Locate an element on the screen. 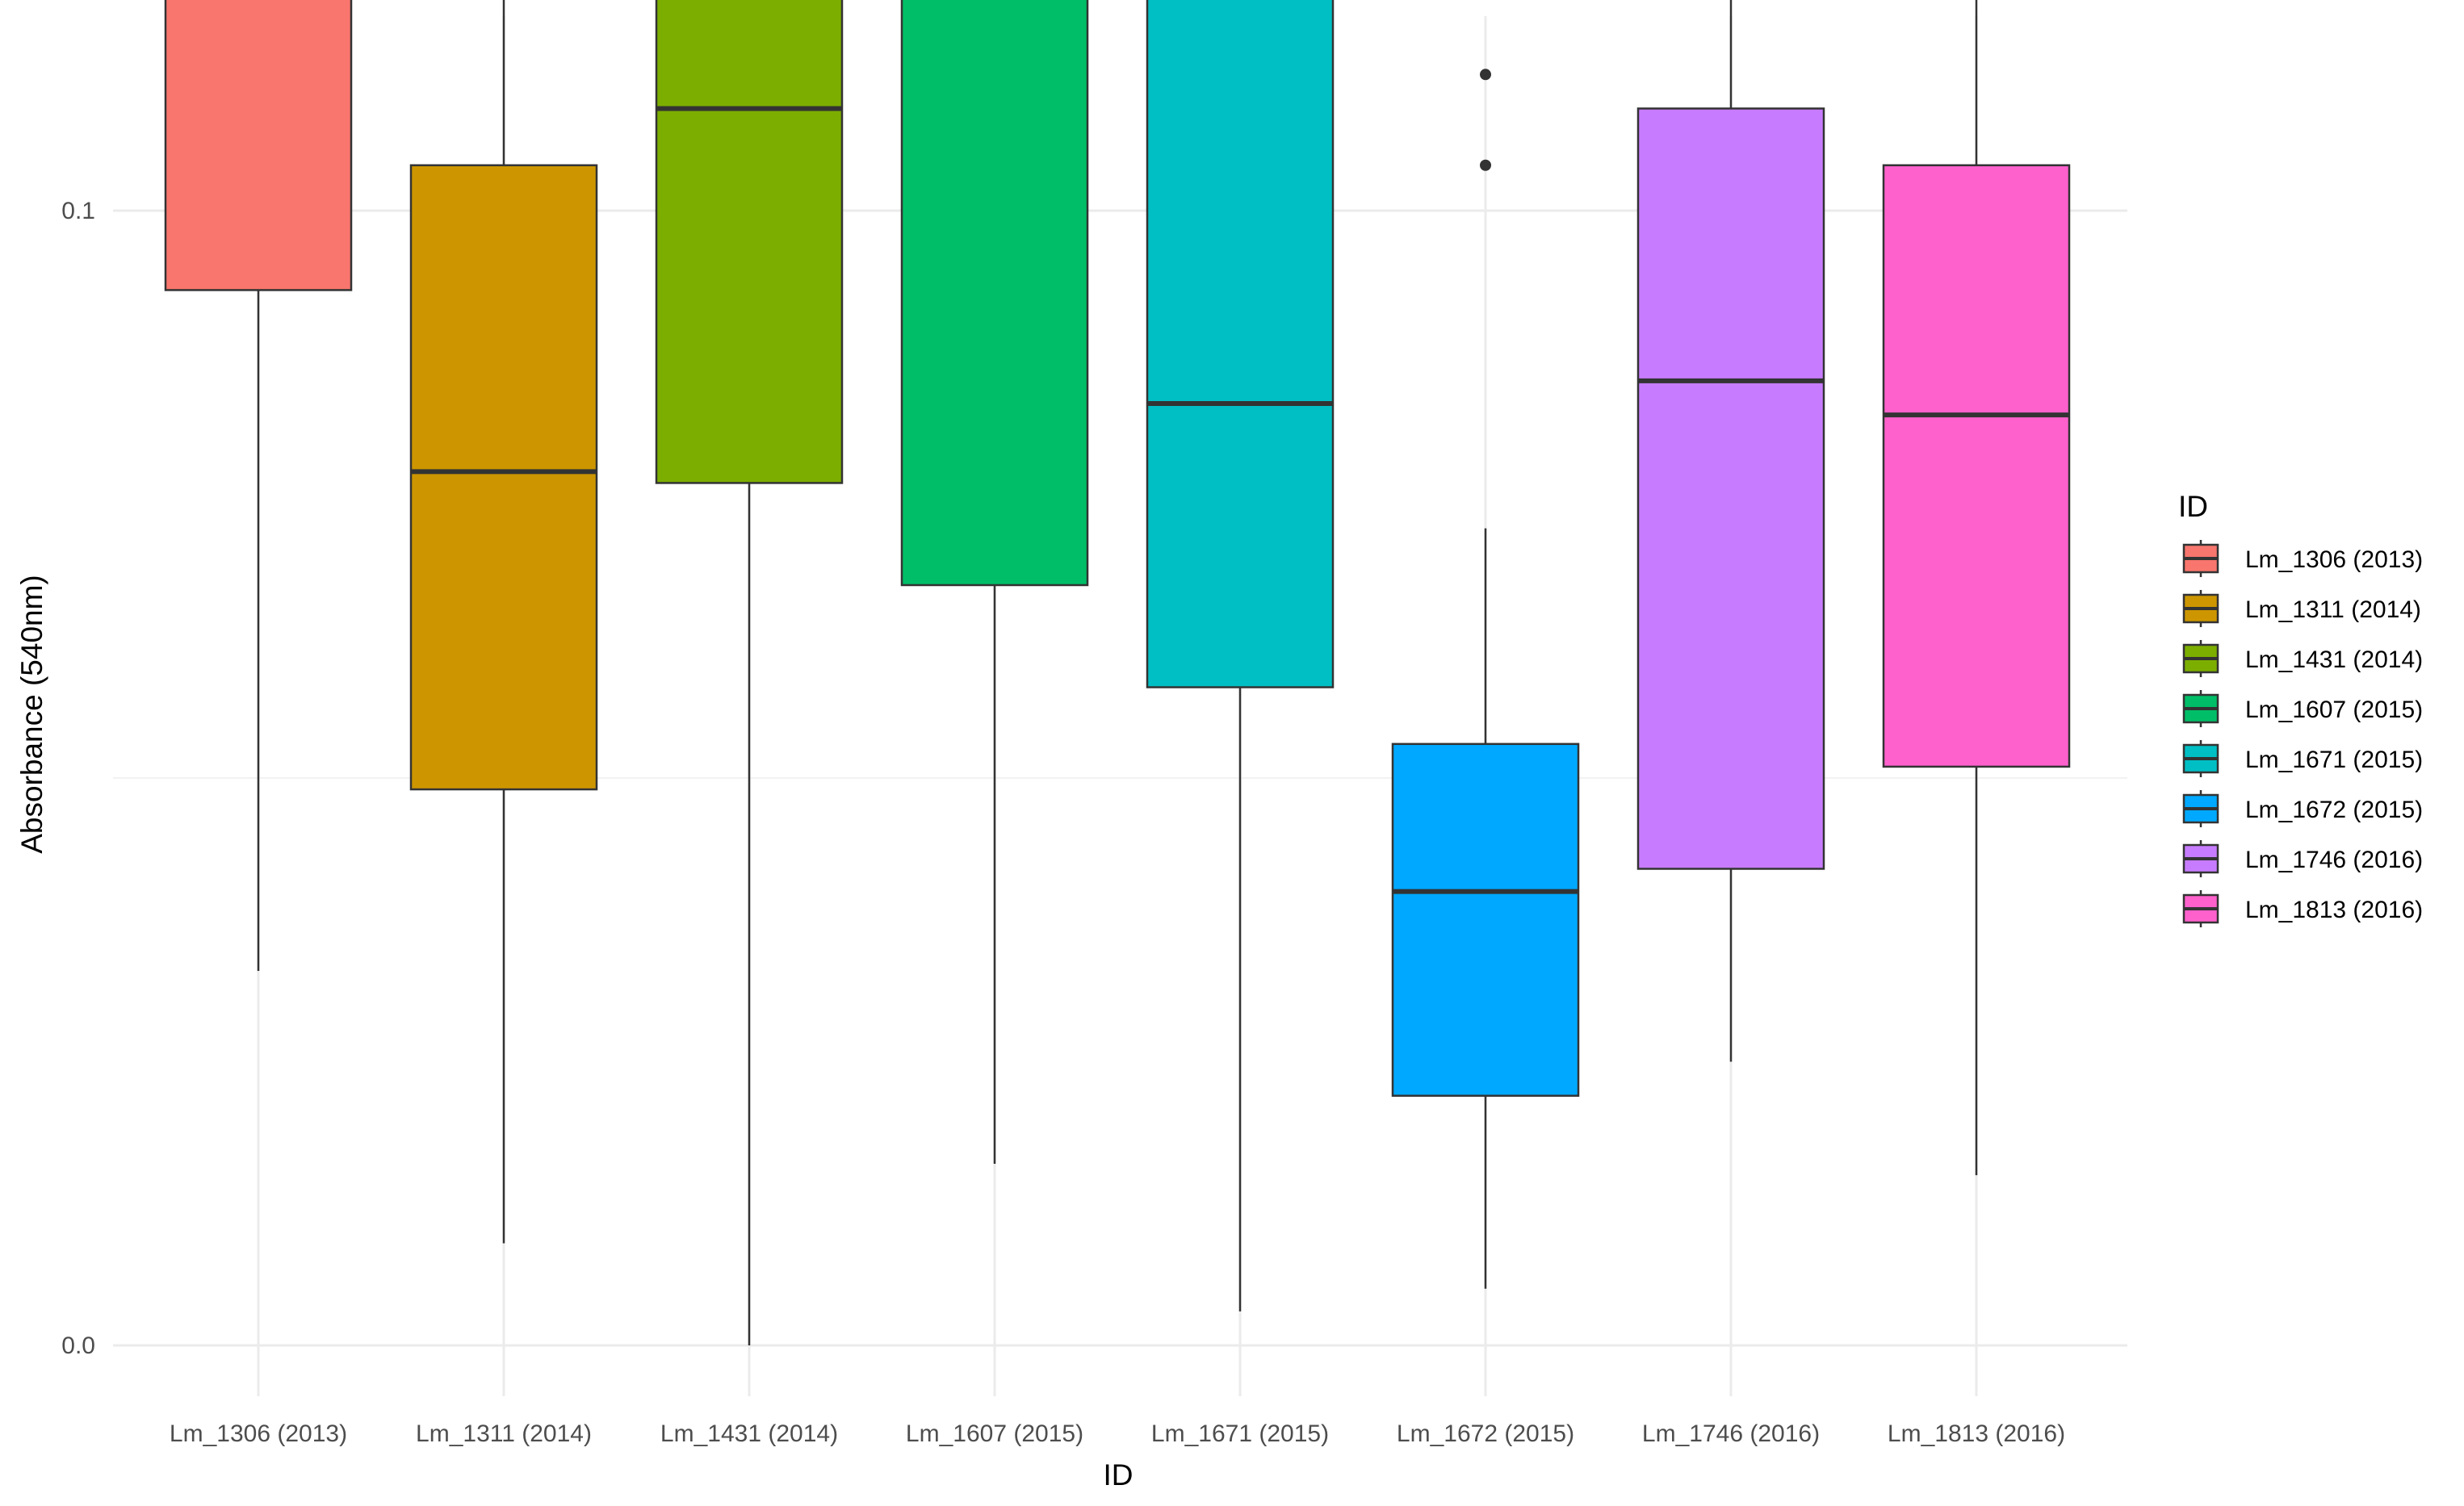 Image resolution: width=2464 pixels, height=1506 pixels. legend-item: Lm_1431 (2014) is located at coordinates (2302, 658).